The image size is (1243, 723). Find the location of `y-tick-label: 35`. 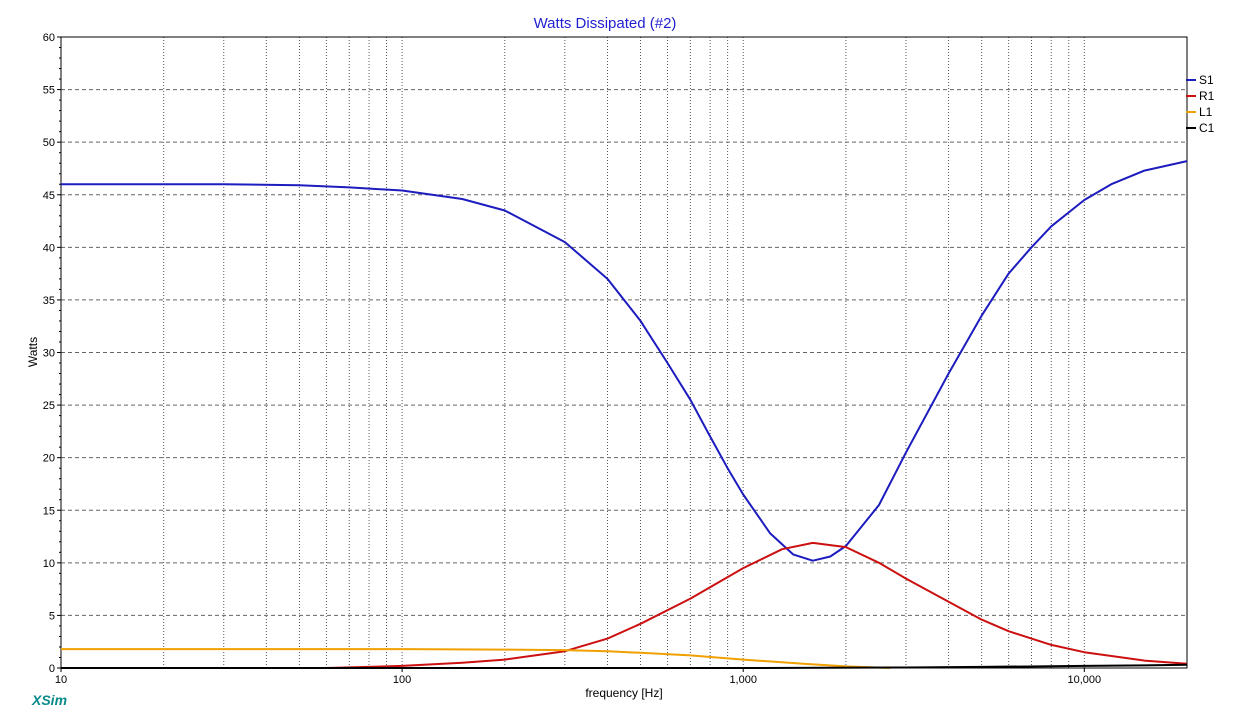

y-tick-label: 35 is located at coordinates (49, 301).